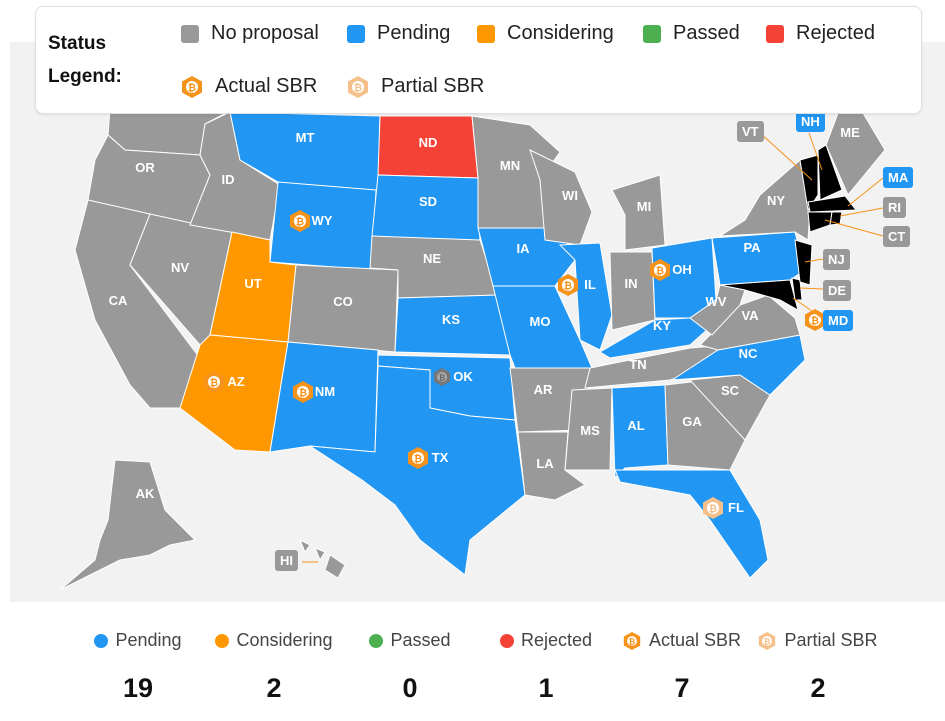 The height and width of the screenshot is (721, 945). I want to click on state-label-ks: KS, so click(451, 319).